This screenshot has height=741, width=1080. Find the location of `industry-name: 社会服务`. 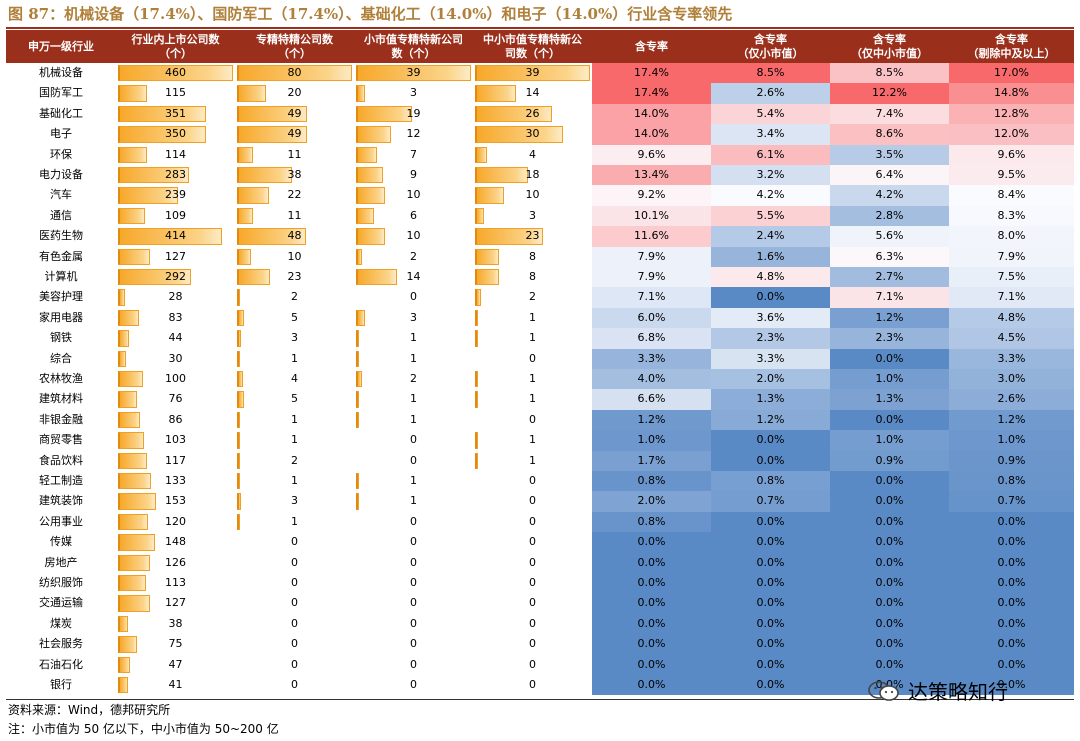

industry-name: 社会服务 is located at coordinates (61, 644).